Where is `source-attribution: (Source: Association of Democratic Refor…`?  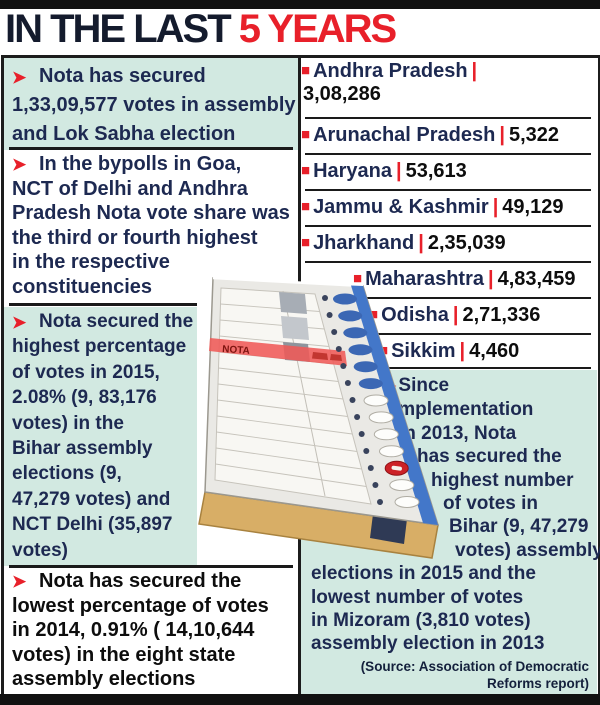 source-attribution: (Source: Association of Democratic Refor… is located at coordinates (474, 675).